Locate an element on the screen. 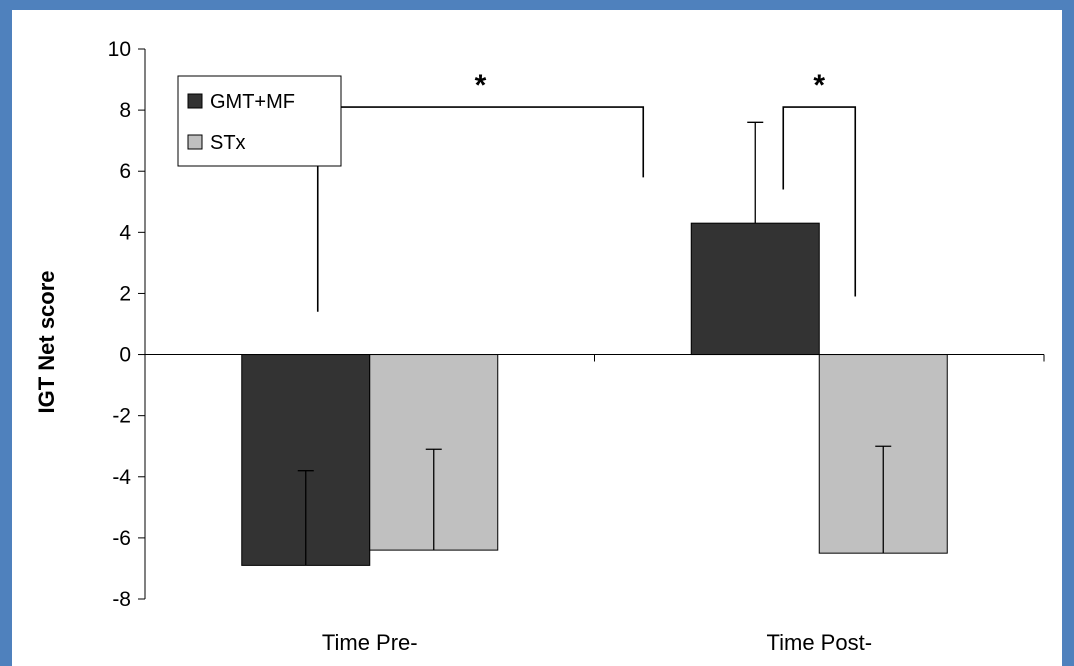 The width and height of the screenshot is (1074, 666). y-tick-label: 4 is located at coordinates (125, 232).